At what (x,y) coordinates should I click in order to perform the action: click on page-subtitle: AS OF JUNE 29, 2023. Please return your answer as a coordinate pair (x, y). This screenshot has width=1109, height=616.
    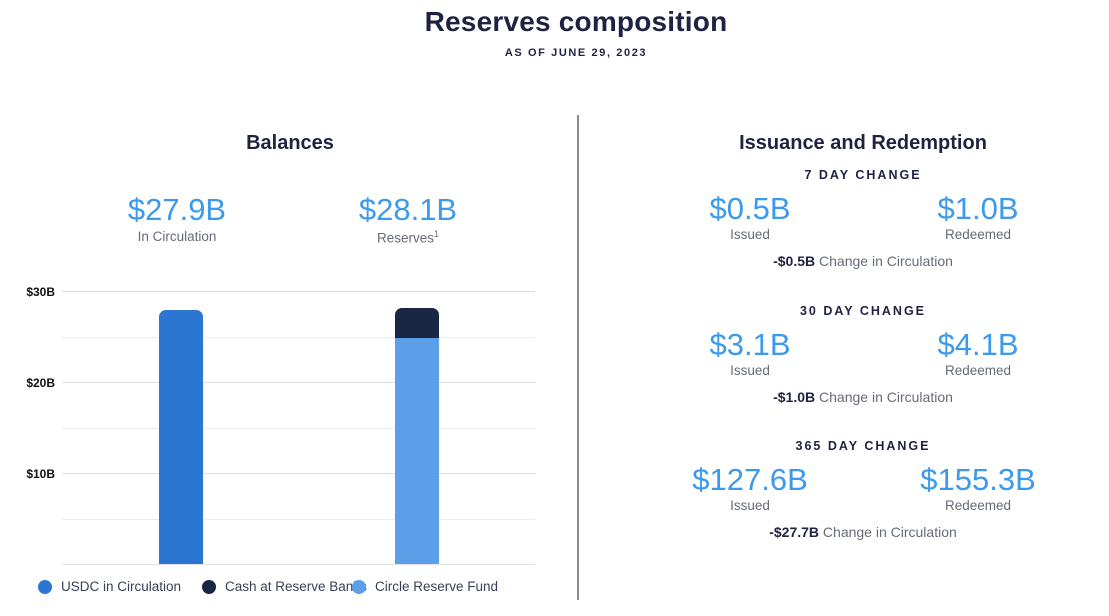
    Looking at the image, I should click on (576, 53).